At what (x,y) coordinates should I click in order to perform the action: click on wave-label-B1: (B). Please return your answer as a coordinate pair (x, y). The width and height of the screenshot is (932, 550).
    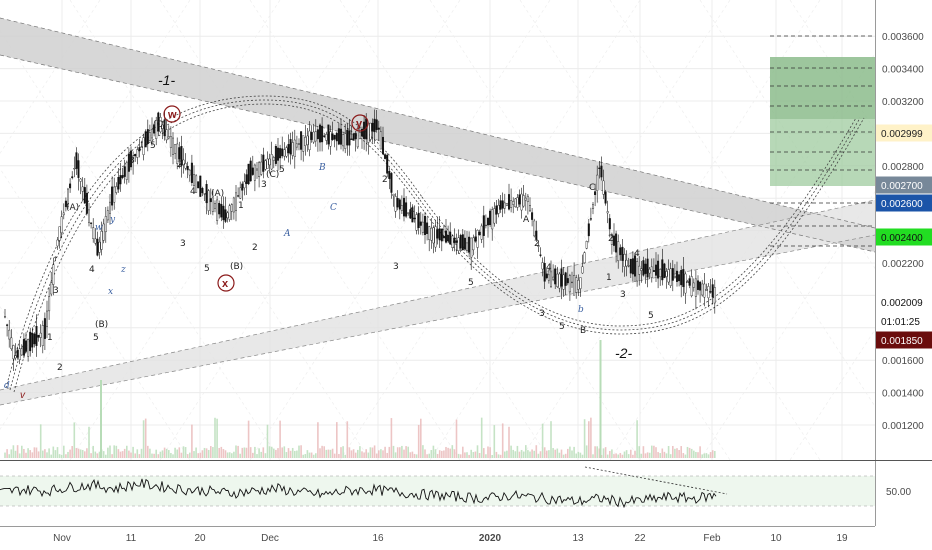
    Looking at the image, I should click on (101, 325).